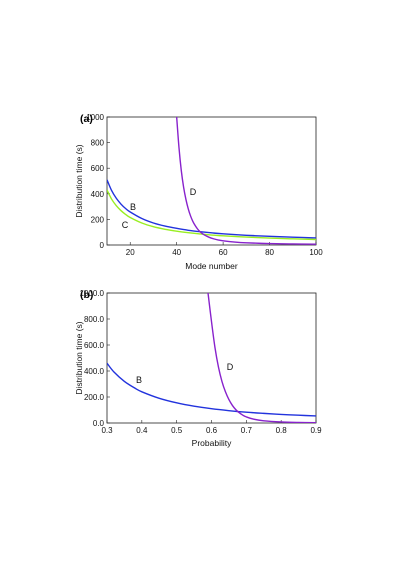 The height and width of the screenshot is (587, 415). Describe the element at coordinates (261, 358) in the screenshot. I see `panel-b-series-d-line` at that location.